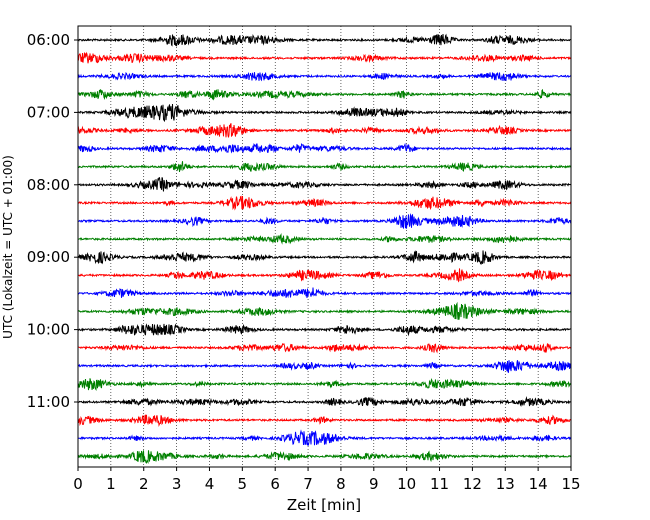 This screenshot has width=650, height=520. What do you see at coordinates (275, 484) in the screenshot?
I see `x-tick-label: 6` at bounding box center [275, 484].